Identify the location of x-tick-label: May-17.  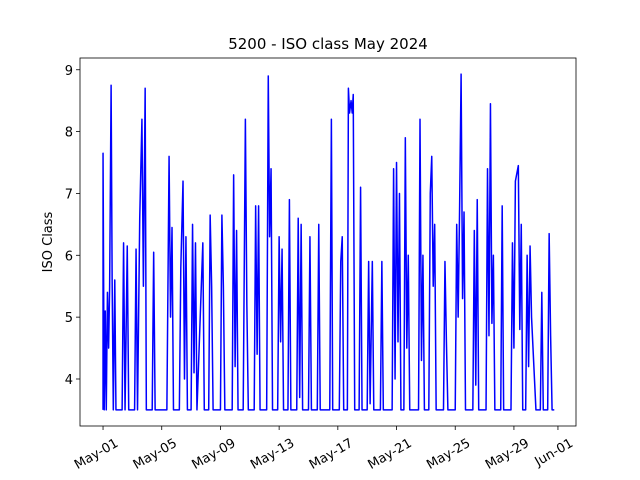
(331, 454).